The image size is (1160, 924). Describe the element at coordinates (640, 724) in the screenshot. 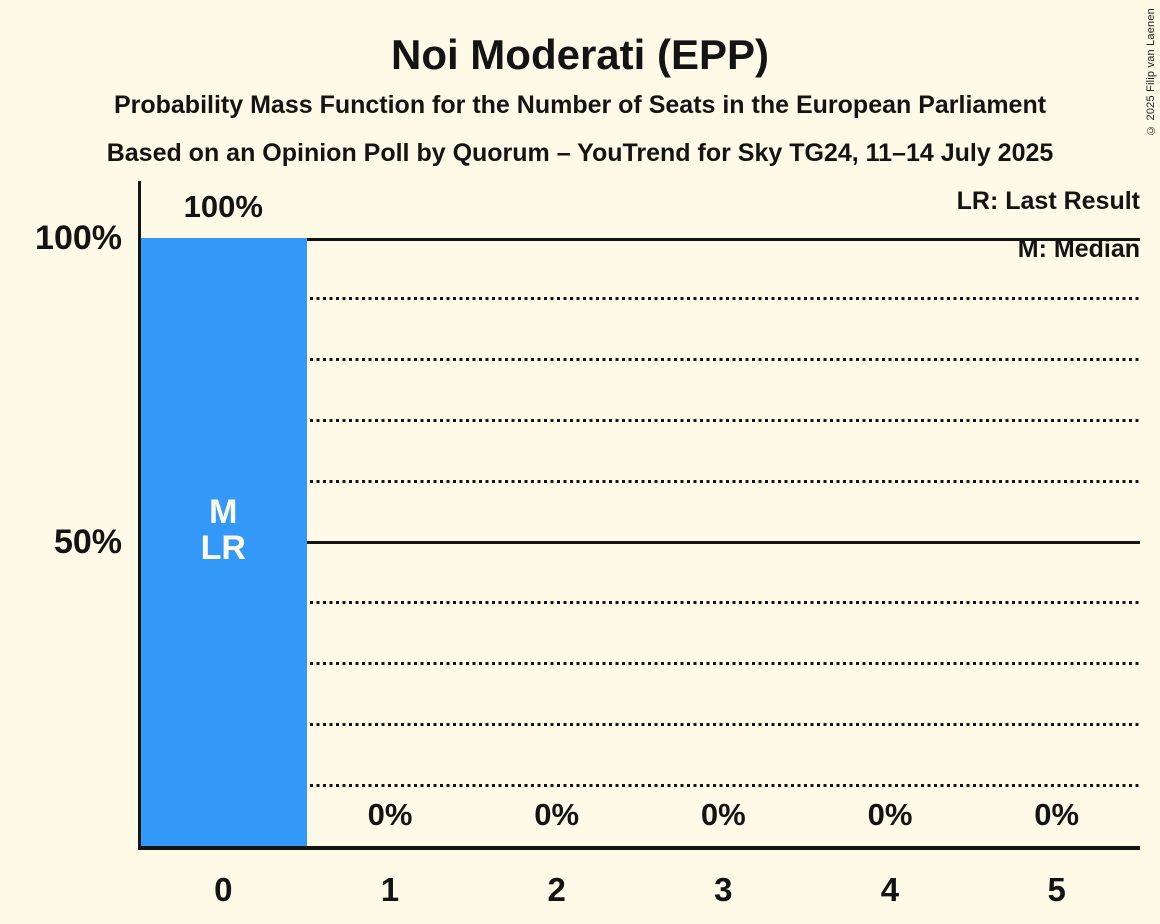

I see `gridline-20pct` at that location.